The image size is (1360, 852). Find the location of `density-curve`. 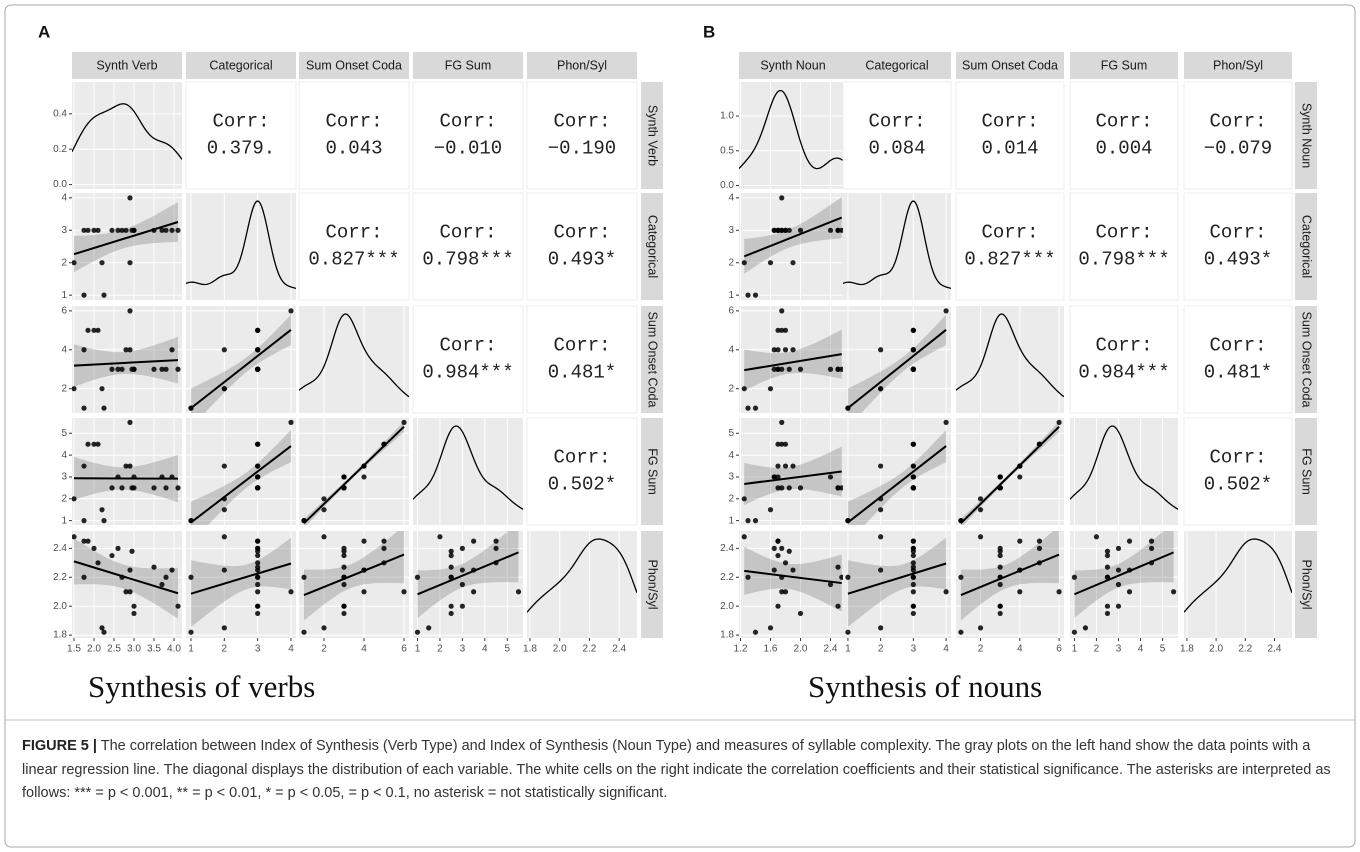

density-curve is located at coordinates (582, 575).